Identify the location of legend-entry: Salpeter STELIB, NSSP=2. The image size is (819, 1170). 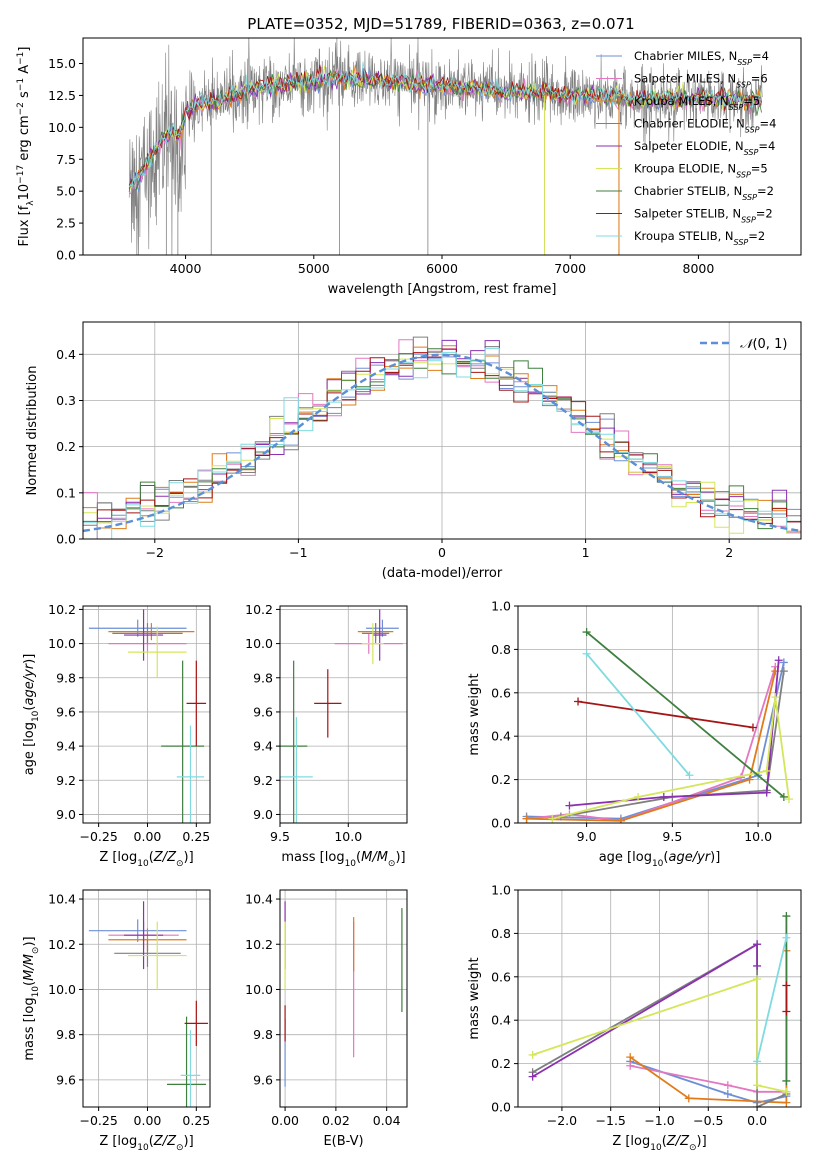
(703, 216).